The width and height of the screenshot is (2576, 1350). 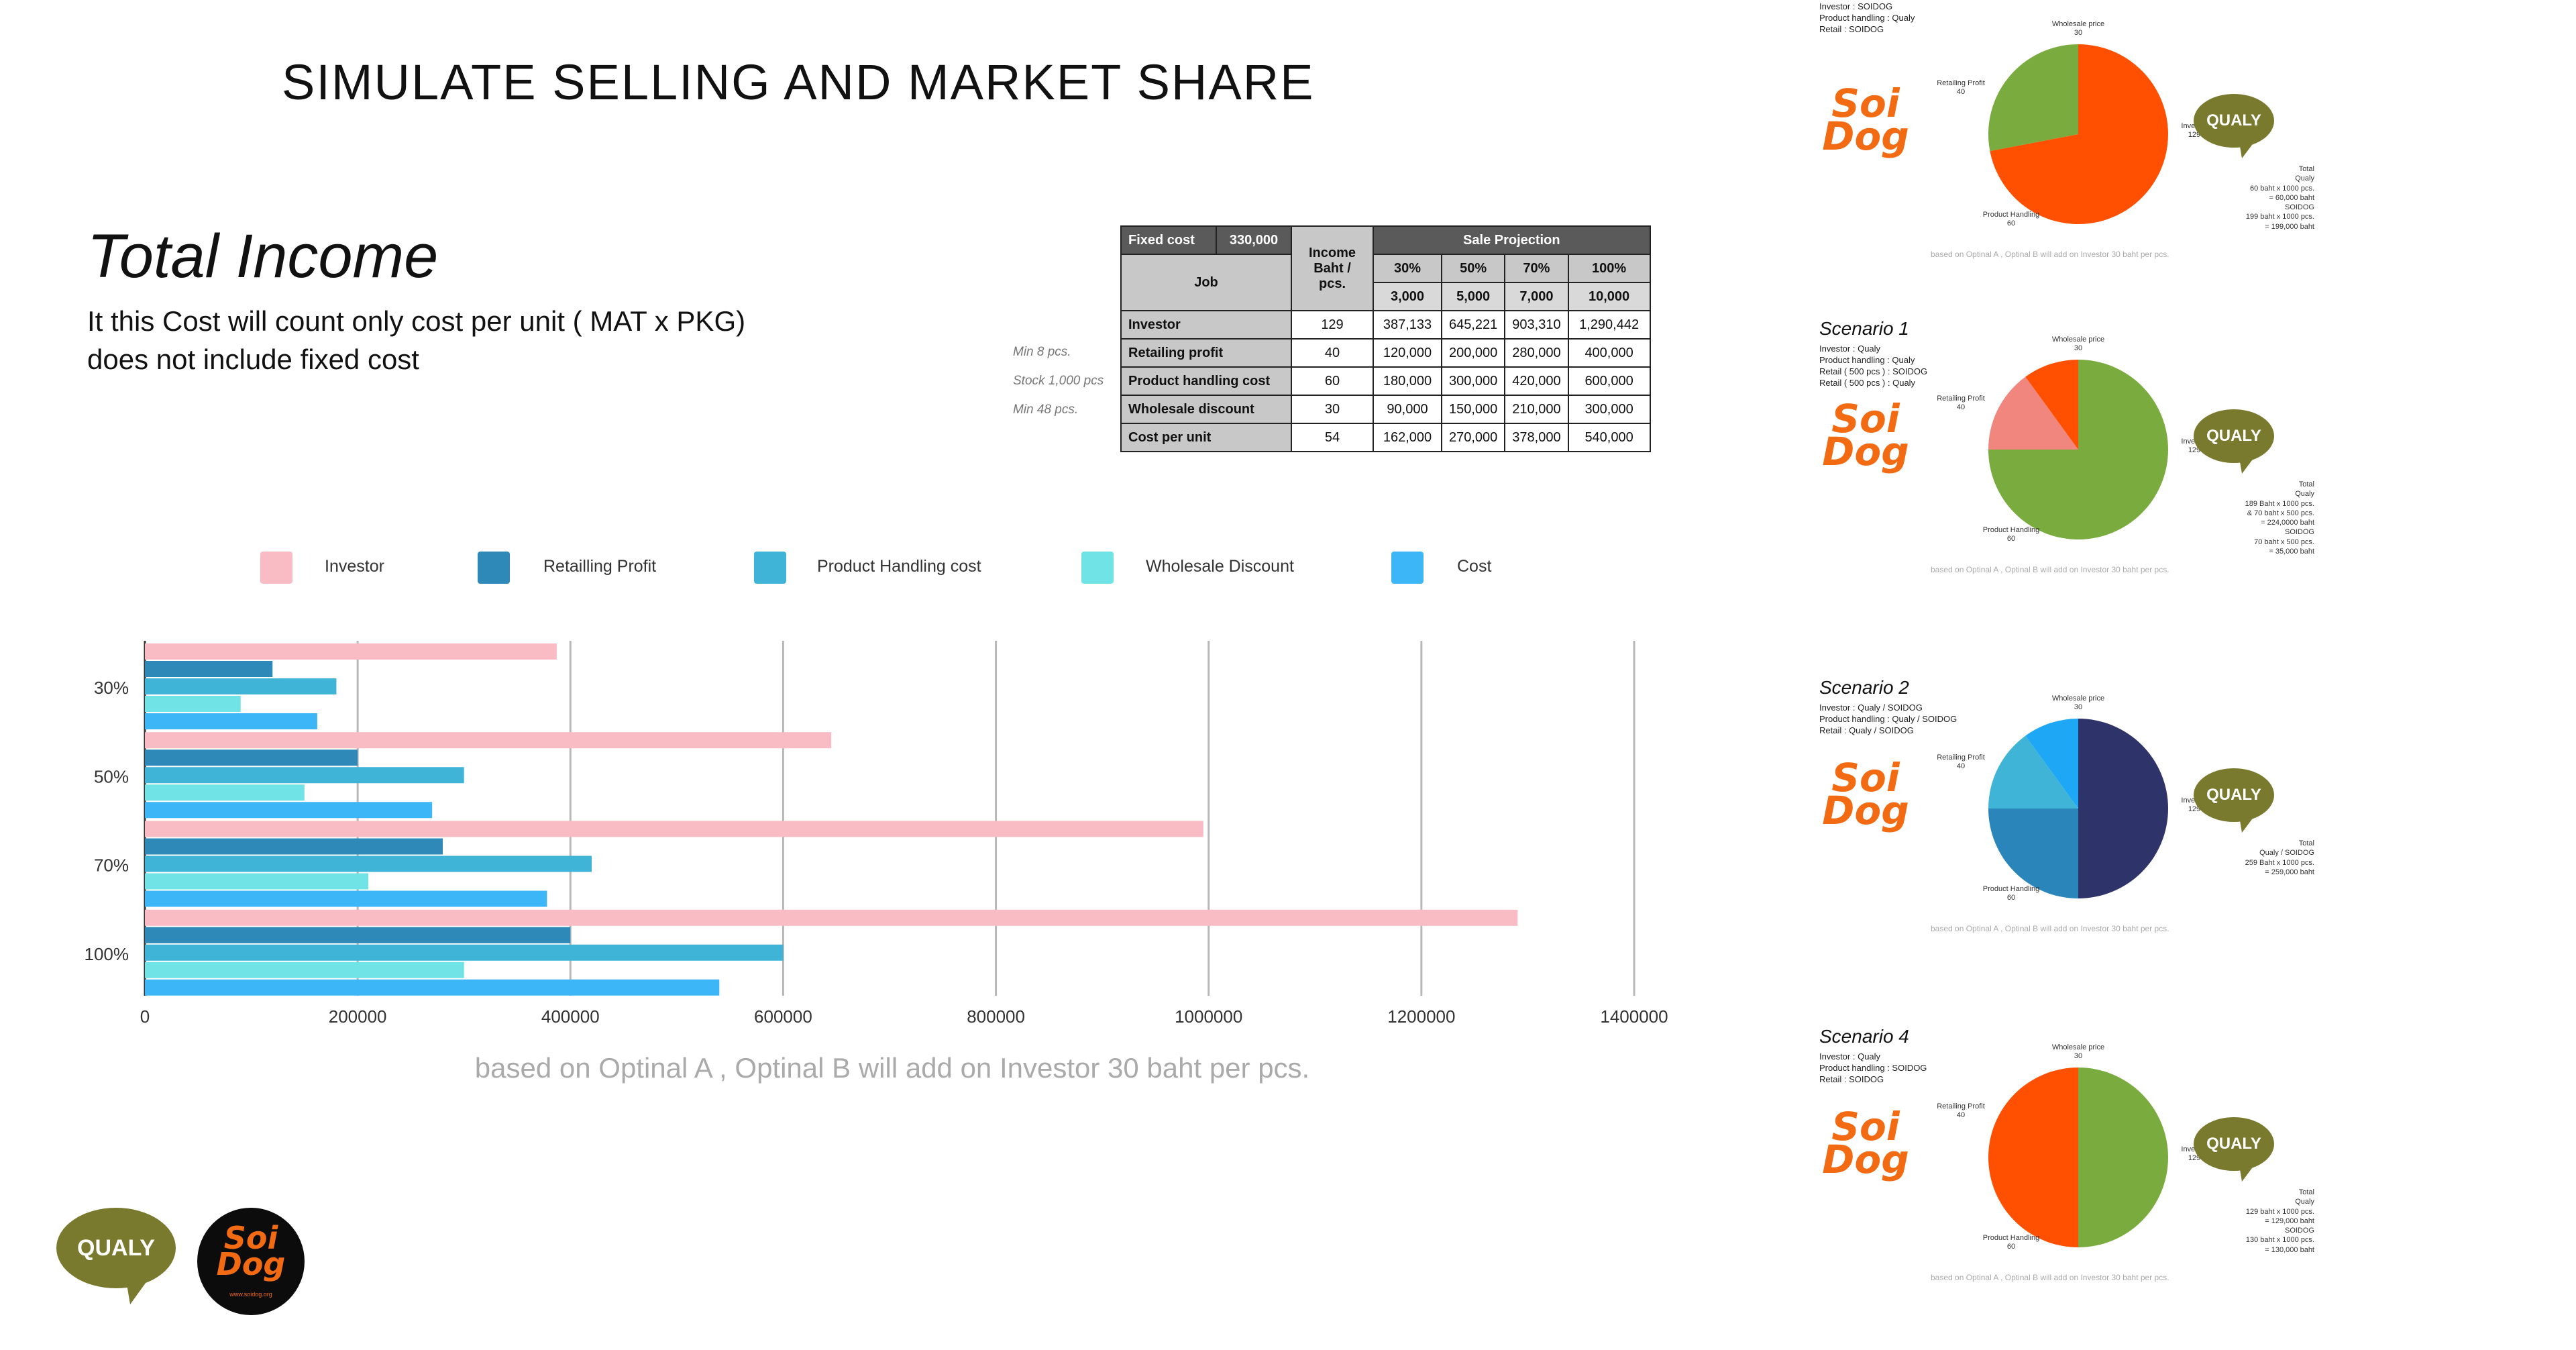 What do you see at coordinates (1206, 282) in the screenshot?
I see `job-column-header: Job` at bounding box center [1206, 282].